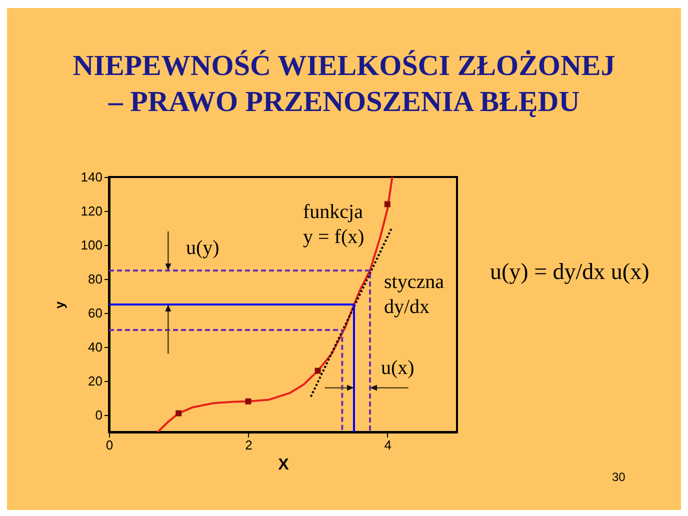 This screenshot has height=516, width=688. What do you see at coordinates (59, 304) in the screenshot?
I see `y-axis-title: y` at bounding box center [59, 304].